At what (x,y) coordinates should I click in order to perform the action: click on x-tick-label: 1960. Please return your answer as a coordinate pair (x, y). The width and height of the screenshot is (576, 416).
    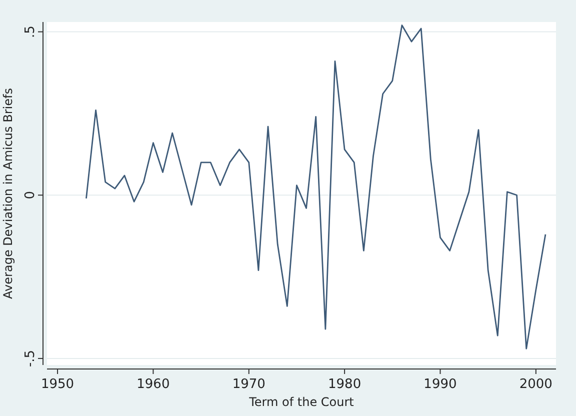
    Looking at the image, I should click on (153, 384).